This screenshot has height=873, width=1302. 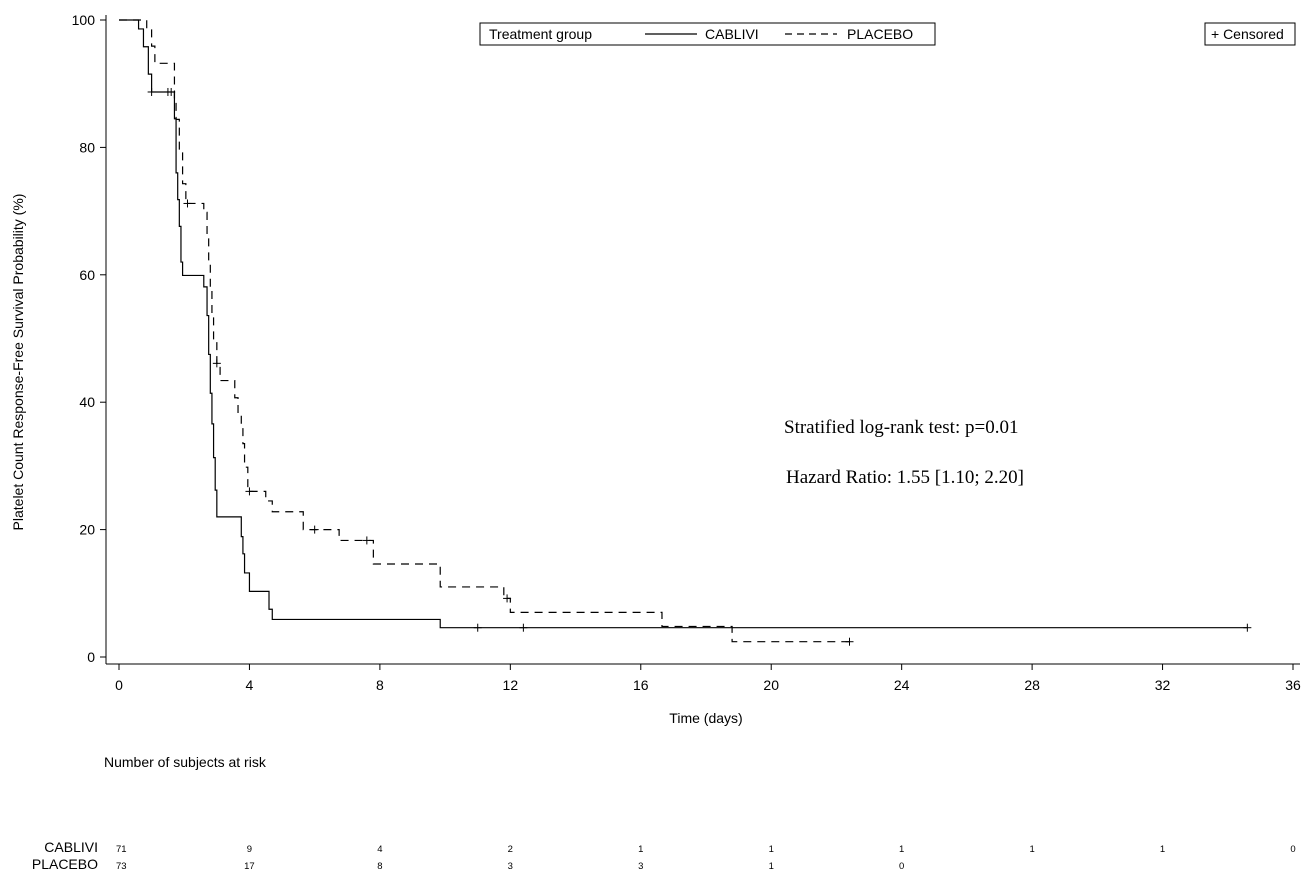 I want to click on y-tick-label: 80, so click(x=87, y=147).